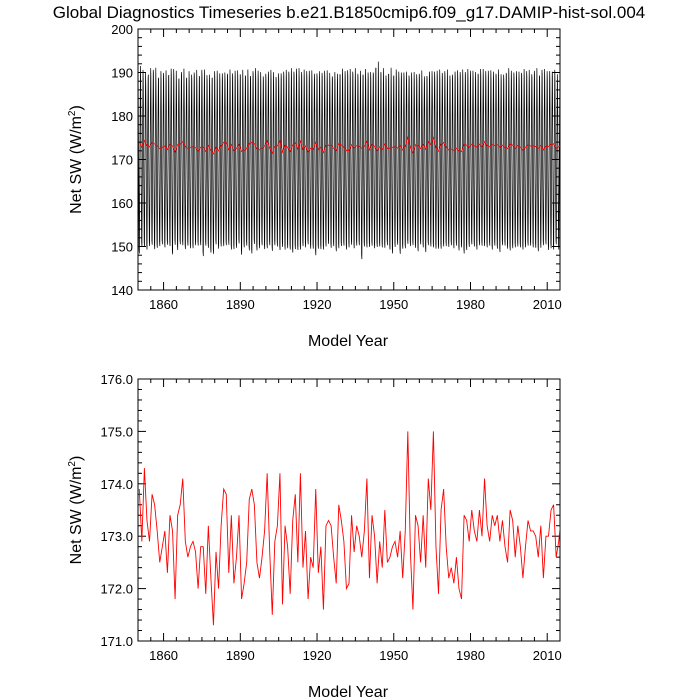 This screenshot has width=700, height=700. What do you see at coordinates (122, 247) in the screenshot?
I see `y-tick-label: 150` at bounding box center [122, 247].